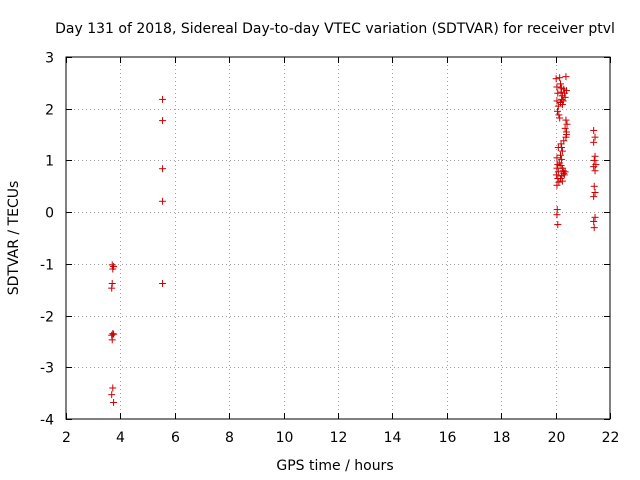 The image size is (640, 480). Describe the element at coordinates (448, 438) in the screenshot. I see `x-tick-label: 16` at that location.